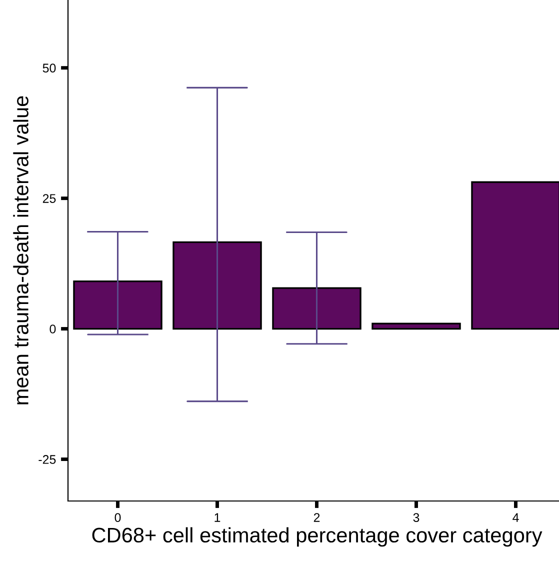  I want to click on y-tick-label: 50, so click(49, 68).